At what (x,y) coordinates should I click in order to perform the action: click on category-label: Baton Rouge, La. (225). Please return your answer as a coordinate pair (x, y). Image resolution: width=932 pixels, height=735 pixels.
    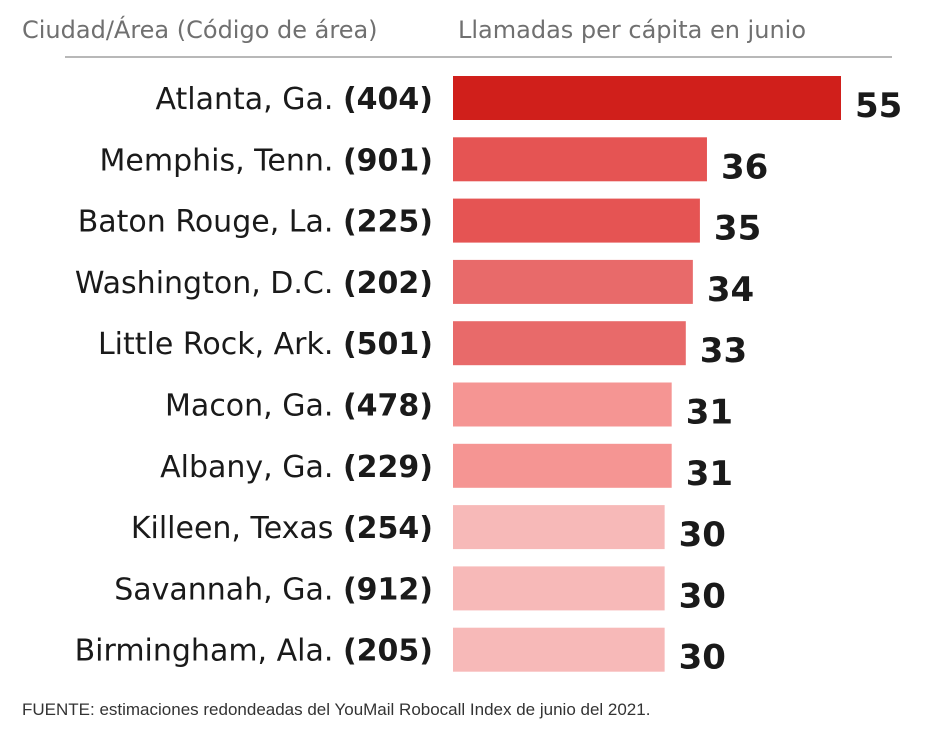
    Looking at the image, I should click on (255, 222).